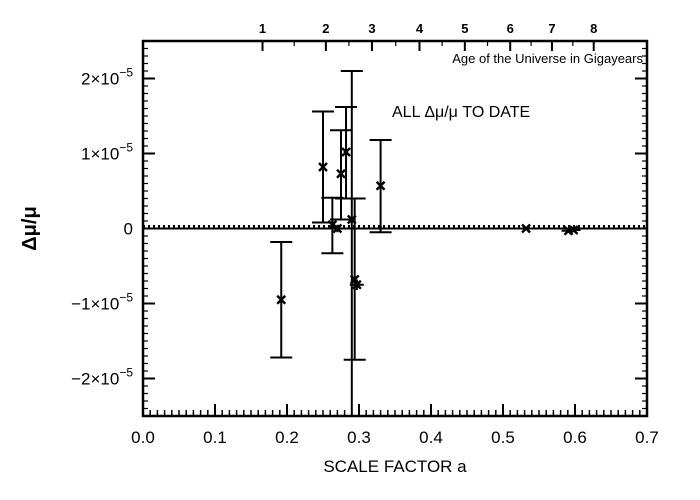 The height and width of the screenshot is (500, 700). What do you see at coordinates (325, 28) in the screenshot?
I see `top-tick-label: 2` at bounding box center [325, 28].